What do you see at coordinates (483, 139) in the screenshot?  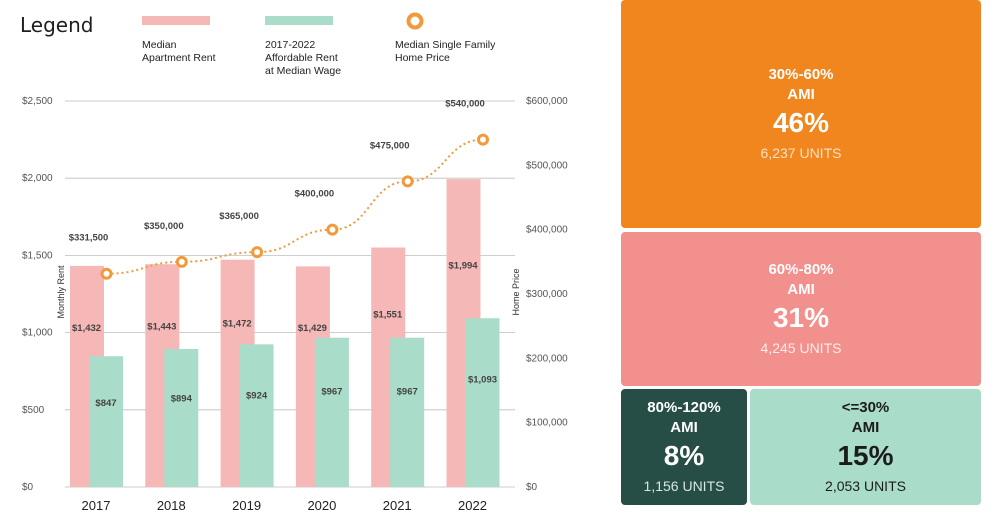 I see `price-point-2022` at bounding box center [483, 139].